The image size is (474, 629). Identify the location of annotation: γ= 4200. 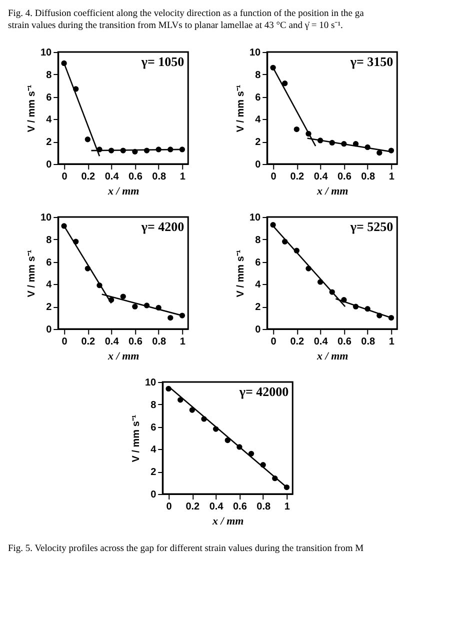
(162, 226).